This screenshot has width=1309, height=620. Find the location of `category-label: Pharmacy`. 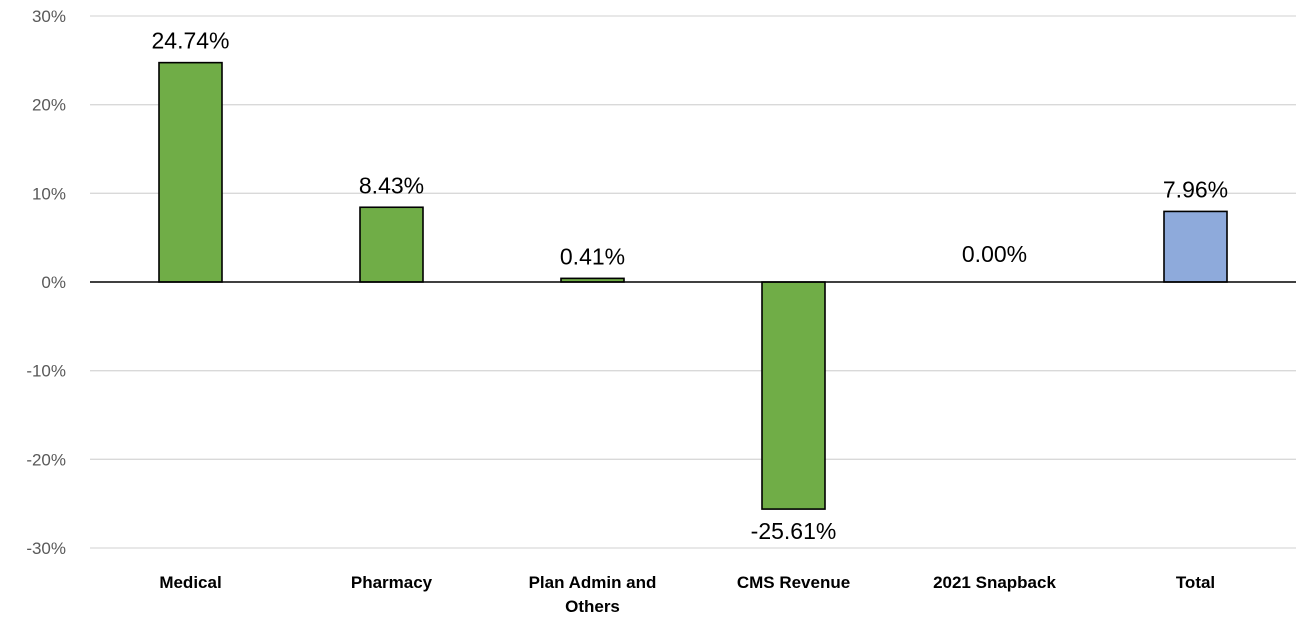

category-label: Pharmacy is located at coordinates (392, 582).